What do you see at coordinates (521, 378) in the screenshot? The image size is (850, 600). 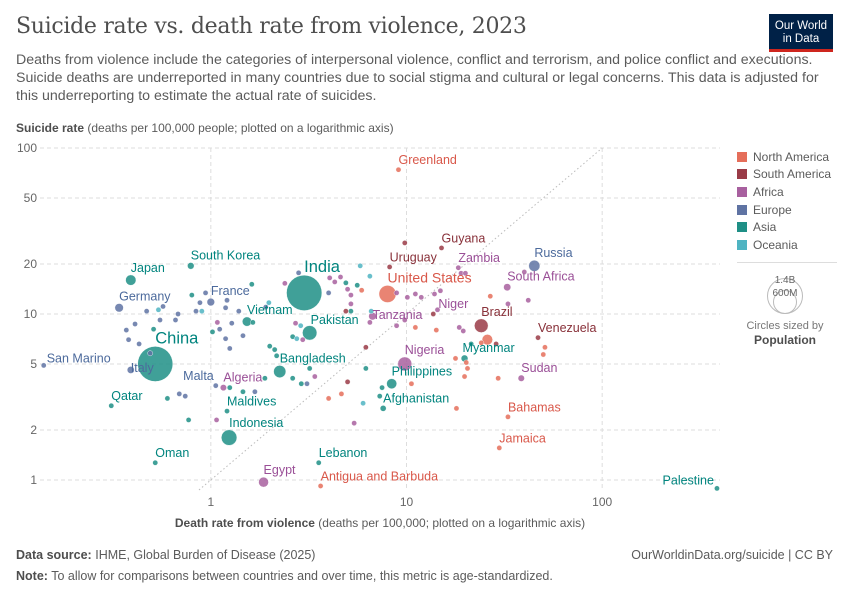 I see `data-point-sudan` at bounding box center [521, 378].